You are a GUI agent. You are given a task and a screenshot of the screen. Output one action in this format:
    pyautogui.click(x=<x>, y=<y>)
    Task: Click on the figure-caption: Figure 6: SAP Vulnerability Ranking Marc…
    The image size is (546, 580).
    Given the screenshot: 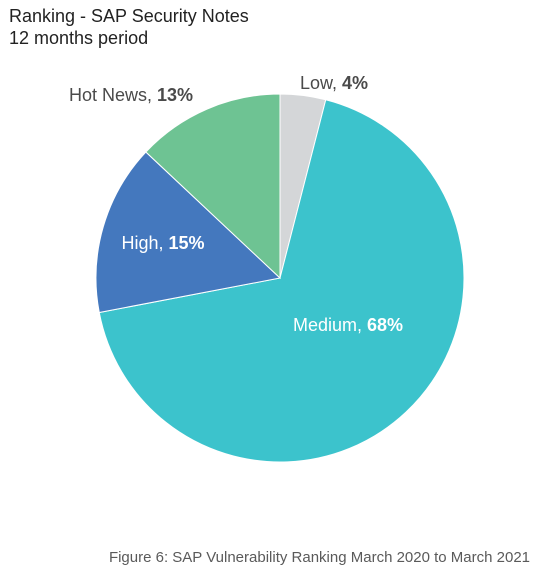 What is the action you would take?
    pyautogui.click(x=319, y=557)
    